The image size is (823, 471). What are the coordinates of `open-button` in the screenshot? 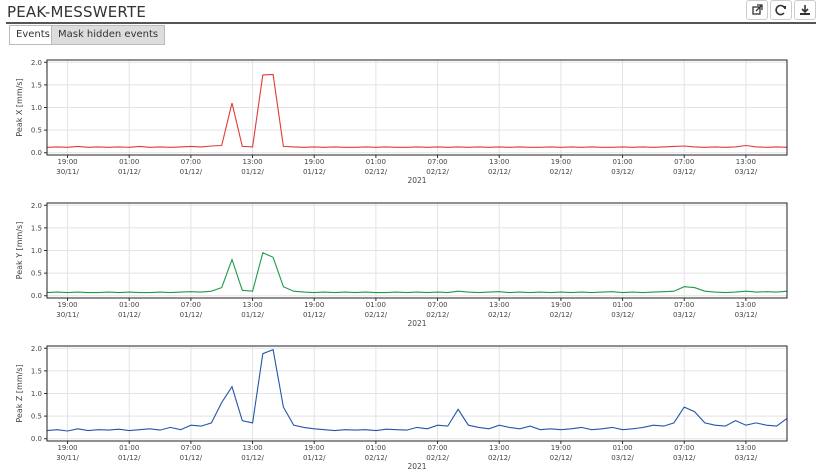 It's located at (757, 10).